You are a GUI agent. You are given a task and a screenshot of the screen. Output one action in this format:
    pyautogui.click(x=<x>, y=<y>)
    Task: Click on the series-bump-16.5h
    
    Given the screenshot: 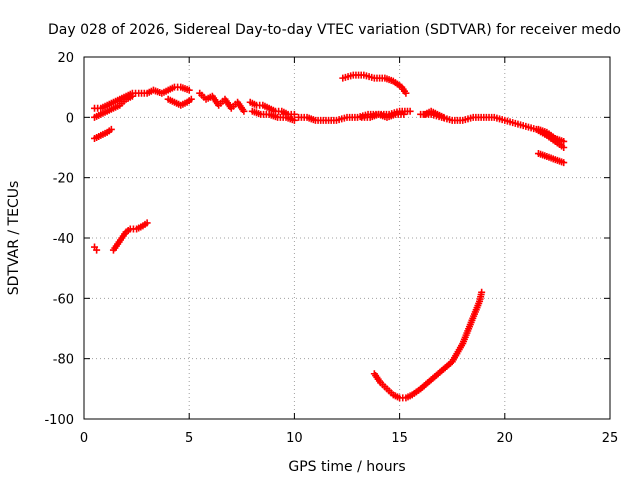 What is the action you would take?
    pyautogui.click(x=434, y=114)
    